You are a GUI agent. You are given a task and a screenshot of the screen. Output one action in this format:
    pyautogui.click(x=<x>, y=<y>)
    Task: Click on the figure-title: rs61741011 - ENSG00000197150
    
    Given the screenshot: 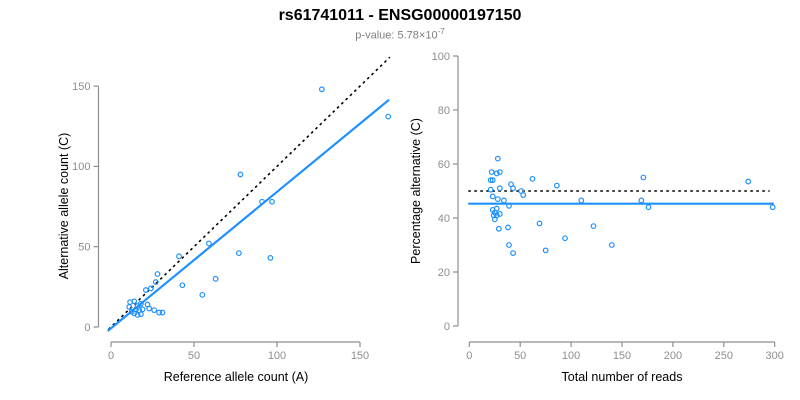 What is the action you would take?
    pyautogui.click(x=400, y=15)
    